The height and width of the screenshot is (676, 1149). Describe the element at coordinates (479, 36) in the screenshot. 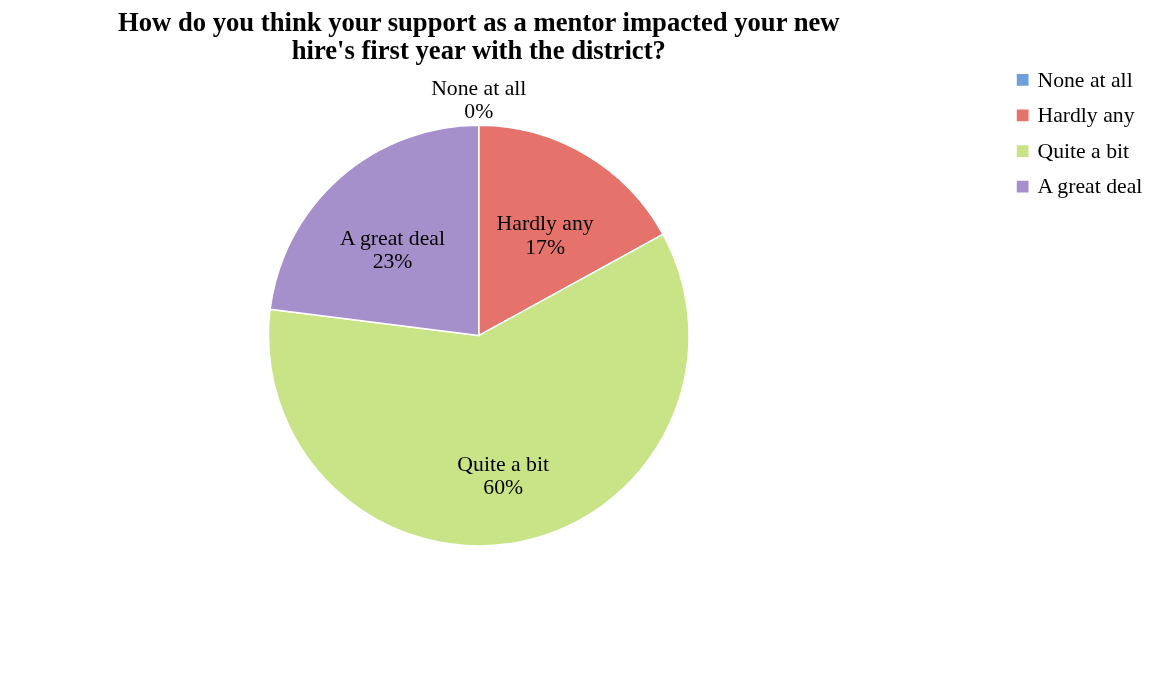

I see `chart-title: How do you think your support as a mentor impacted your new hire's first year with the district?` at that location.